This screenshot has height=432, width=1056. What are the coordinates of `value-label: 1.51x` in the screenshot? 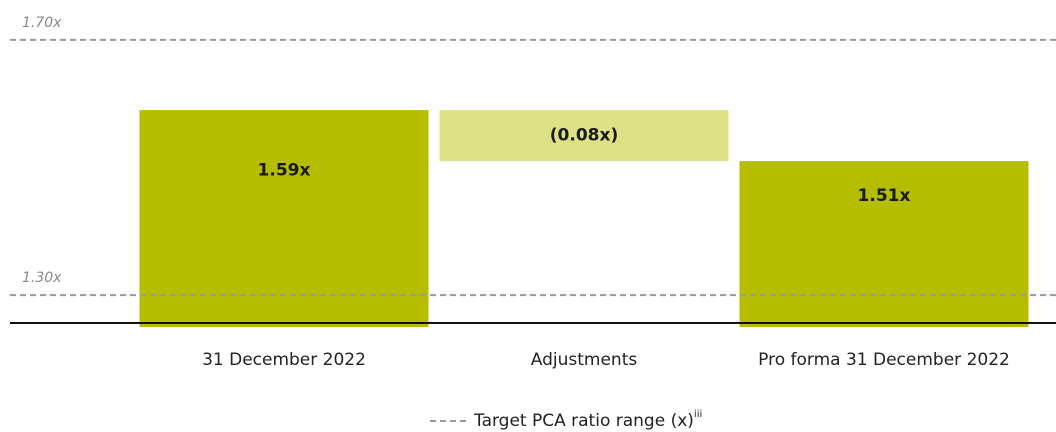 It's located at (884, 196).